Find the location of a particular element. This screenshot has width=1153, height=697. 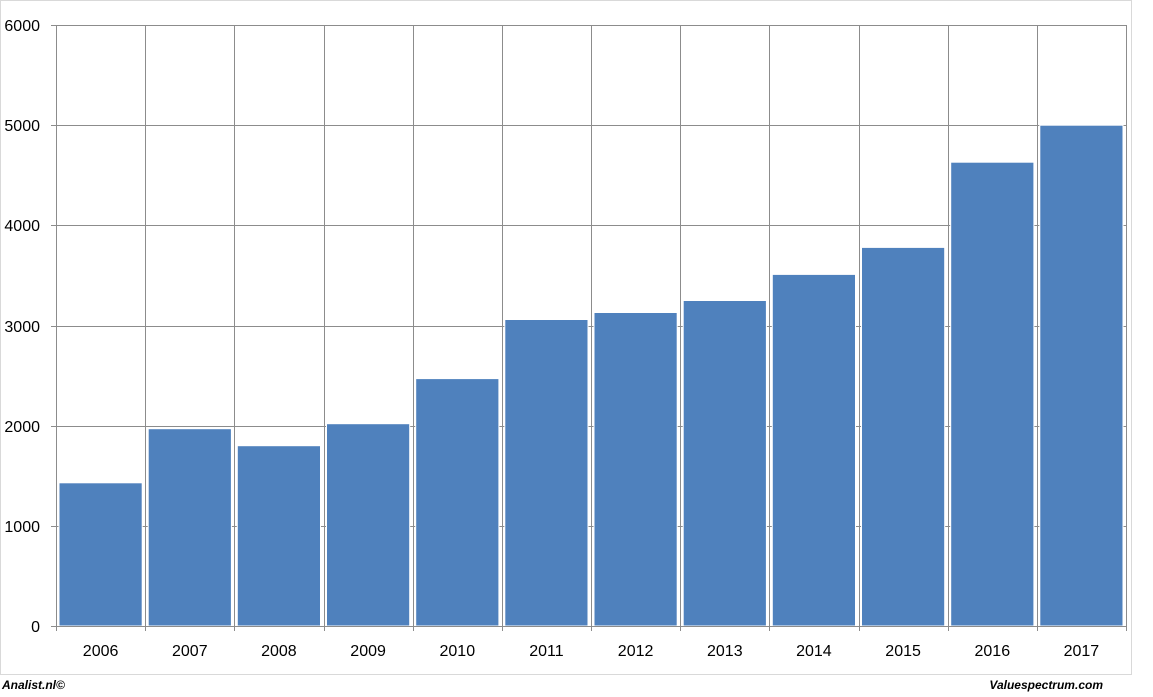

bar-2011 is located at coordinates (546, 473).